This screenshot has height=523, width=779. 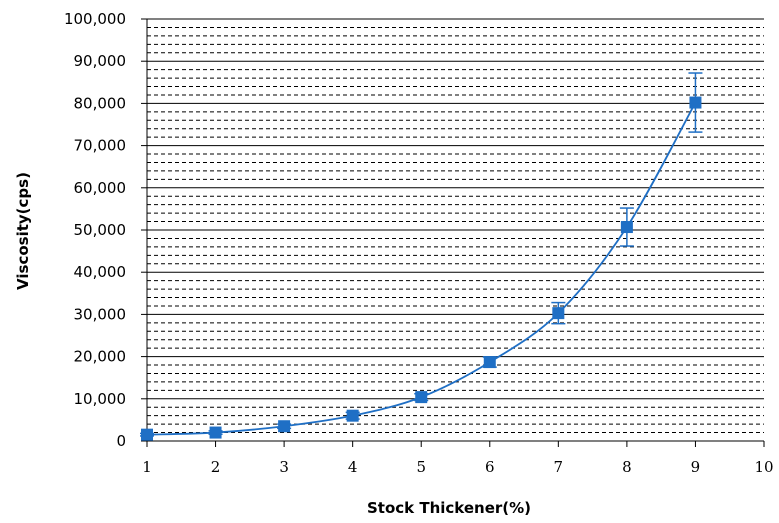 I want to click on x-axis-title: Stock Thickener(%), so click(x=449, y=508).